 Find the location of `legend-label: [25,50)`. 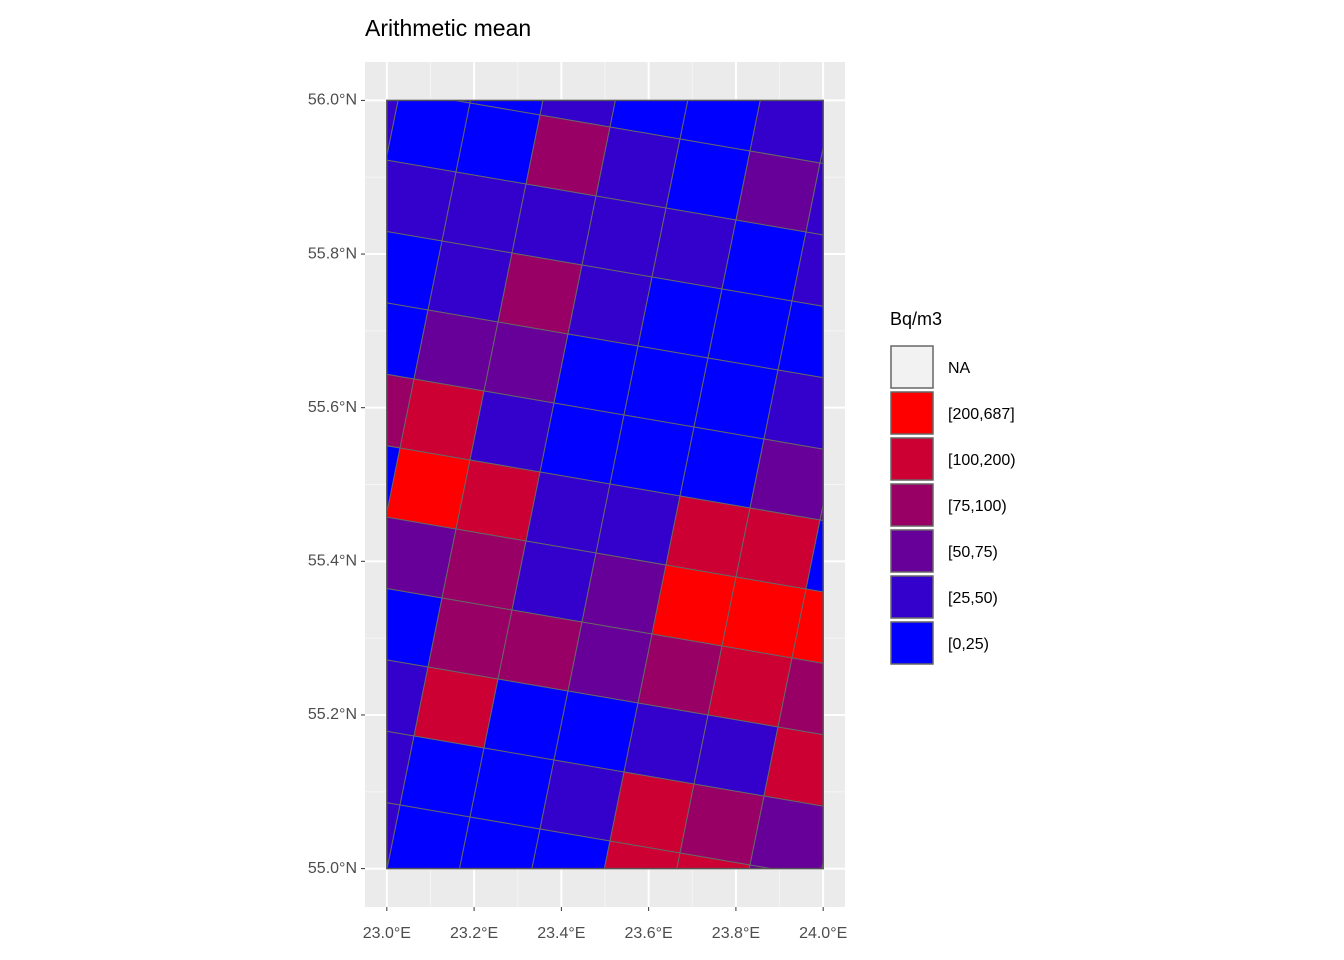

legend-label: [25,50) is located at coordinates (973, 598).